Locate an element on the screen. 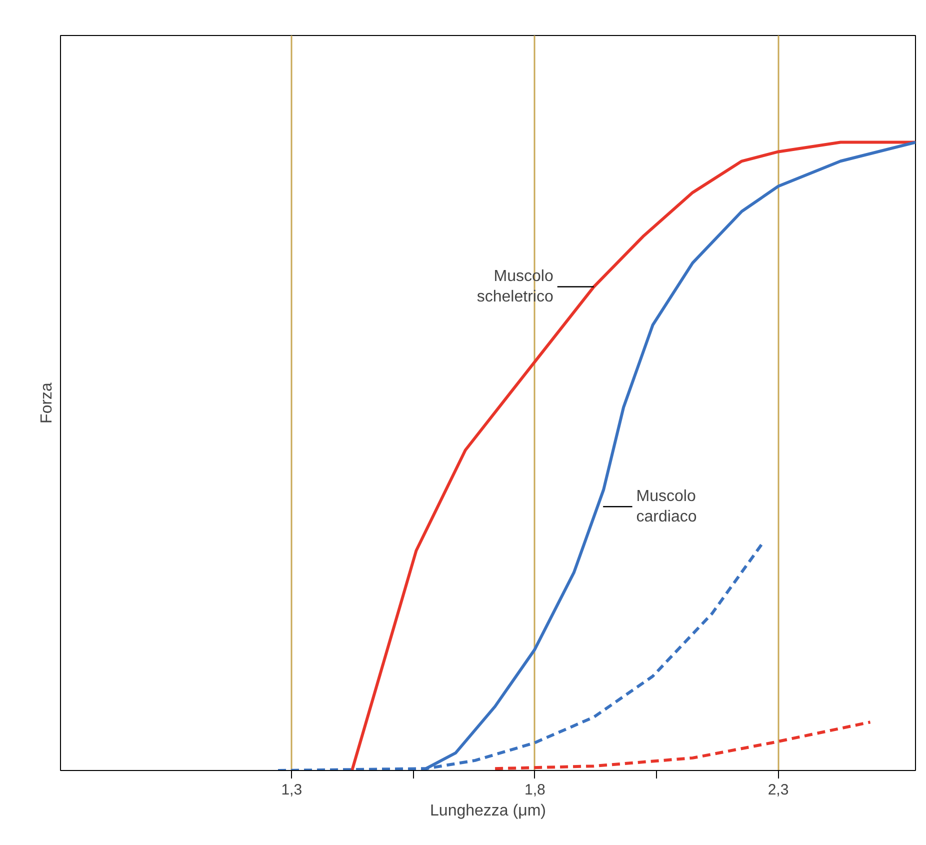 This screenshot has height=845, width=926. x-tick-label: 1,8 is located at coordinates (535, 790).